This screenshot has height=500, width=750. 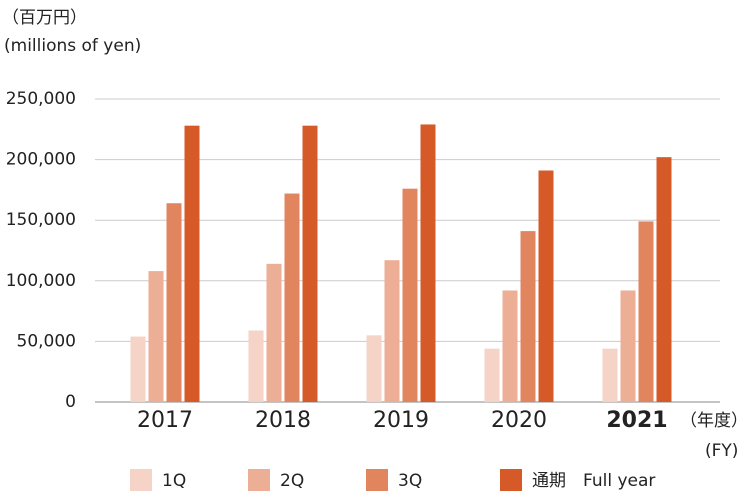 I want to click on y-tick-label: 50,000, so click(x=46, y=341).